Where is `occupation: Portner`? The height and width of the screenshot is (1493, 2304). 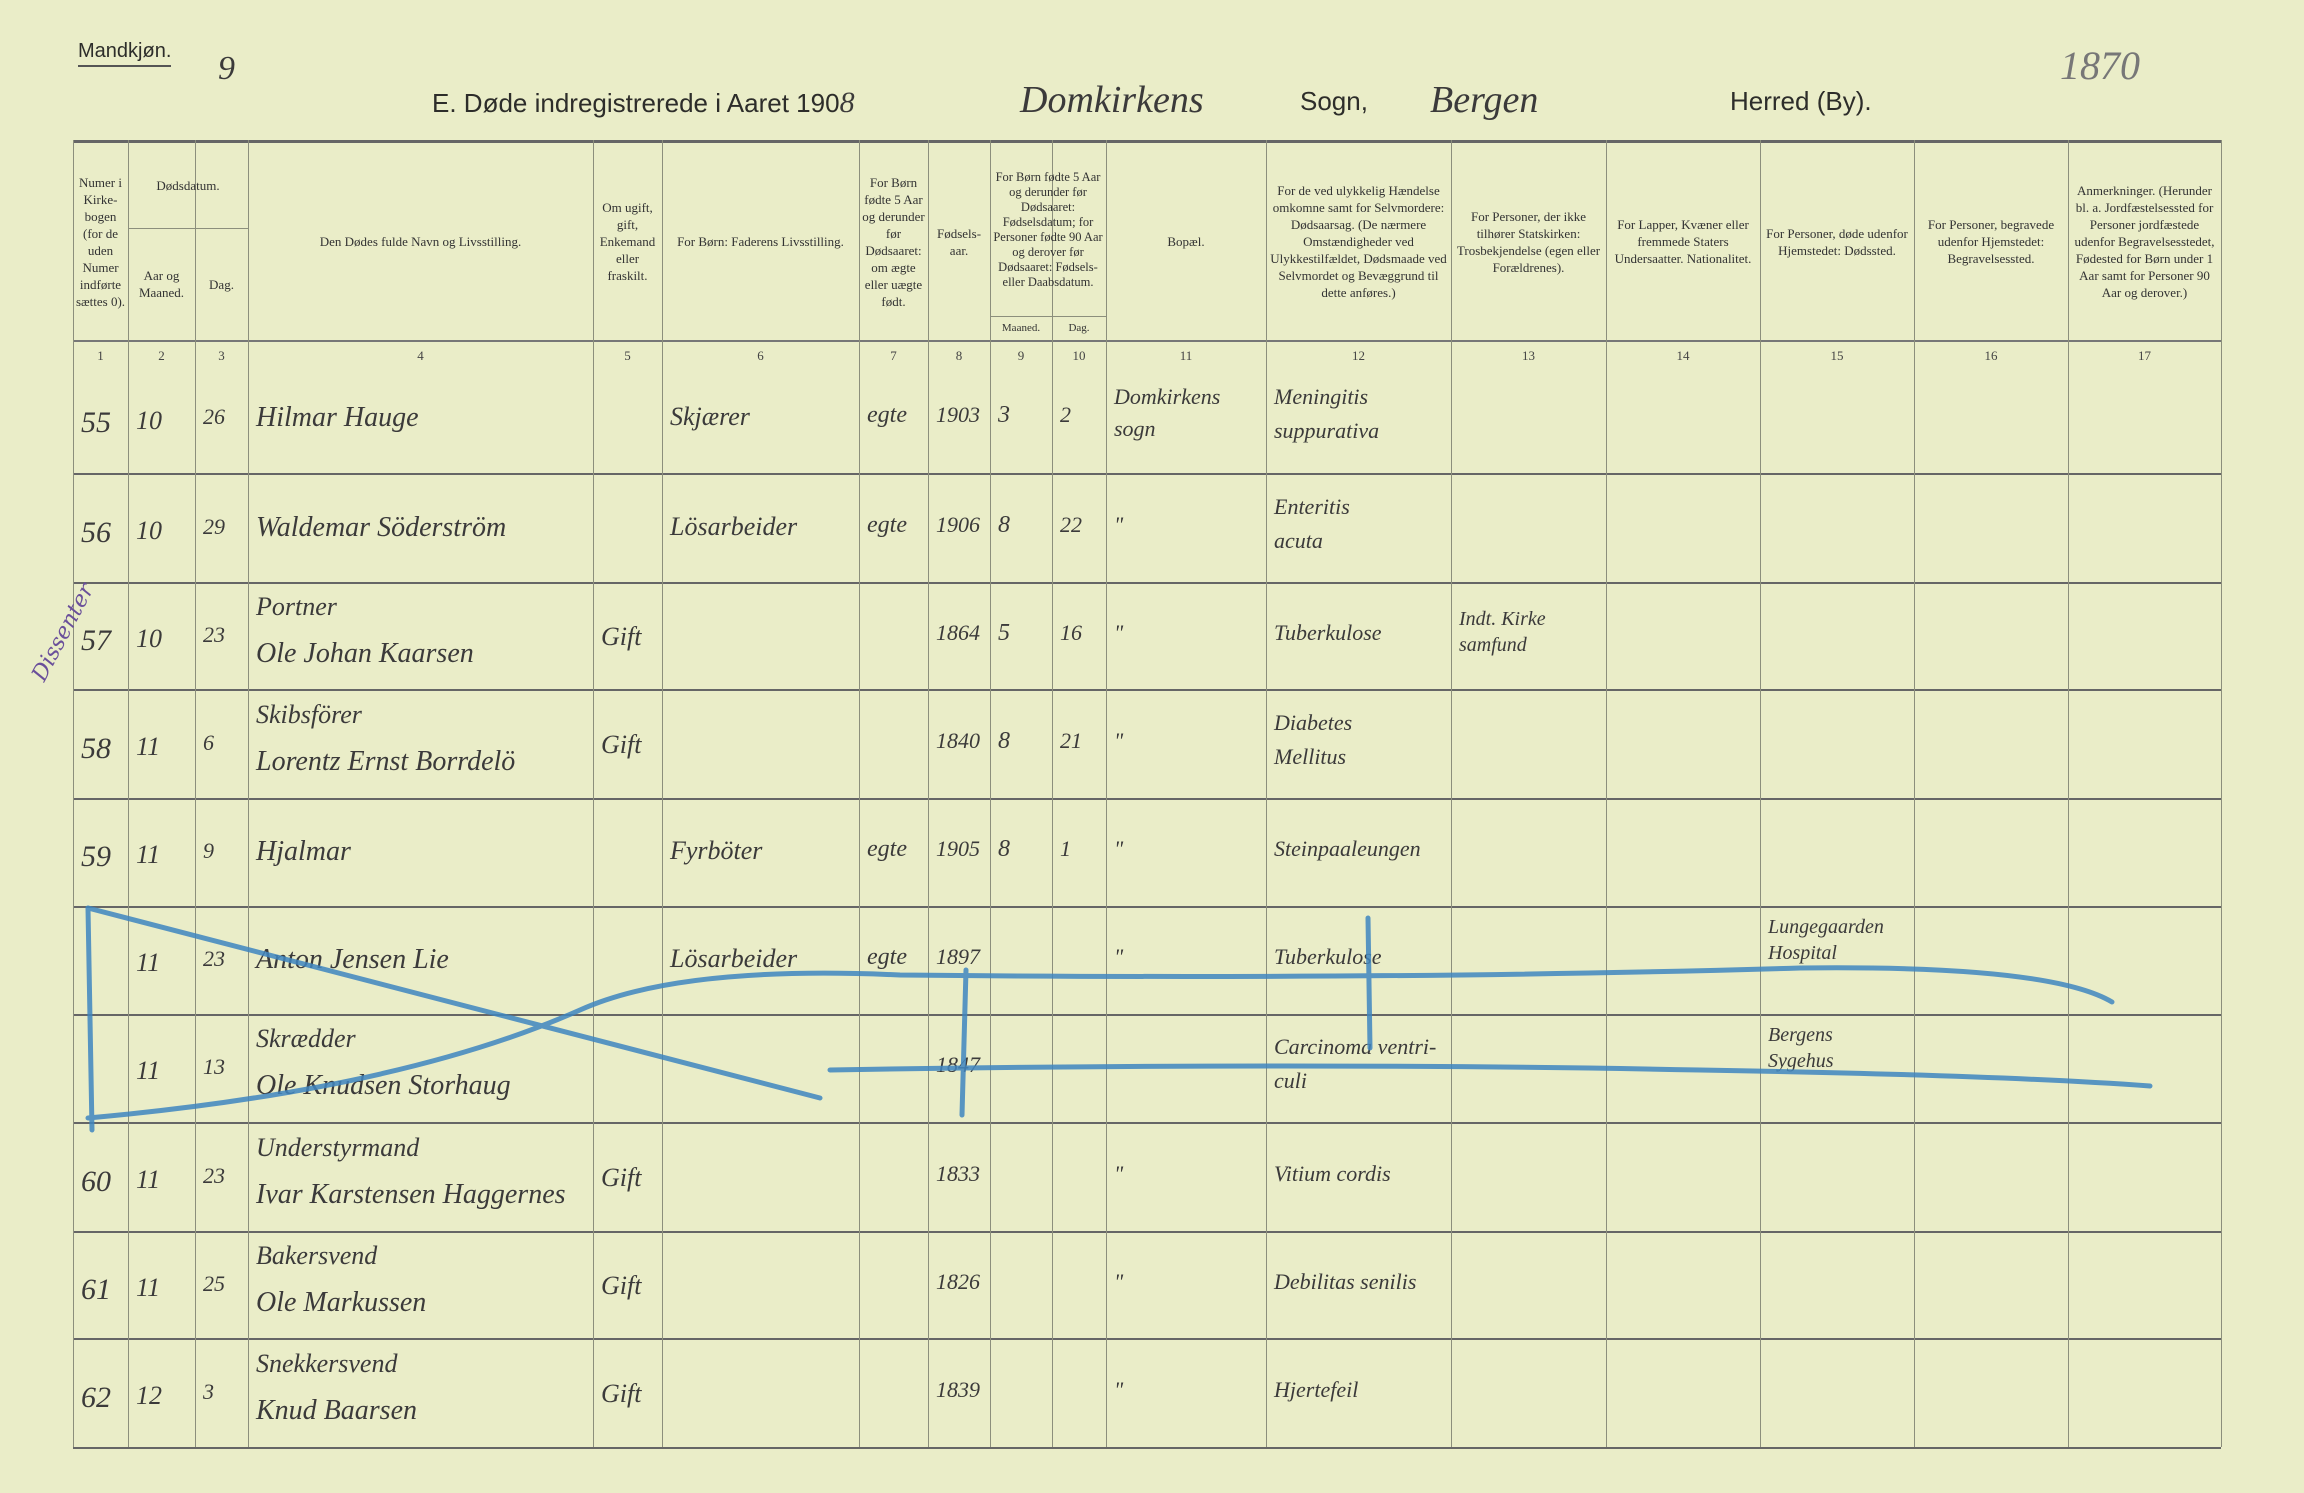
occupation: Portner is located at coordinates (296, 606).